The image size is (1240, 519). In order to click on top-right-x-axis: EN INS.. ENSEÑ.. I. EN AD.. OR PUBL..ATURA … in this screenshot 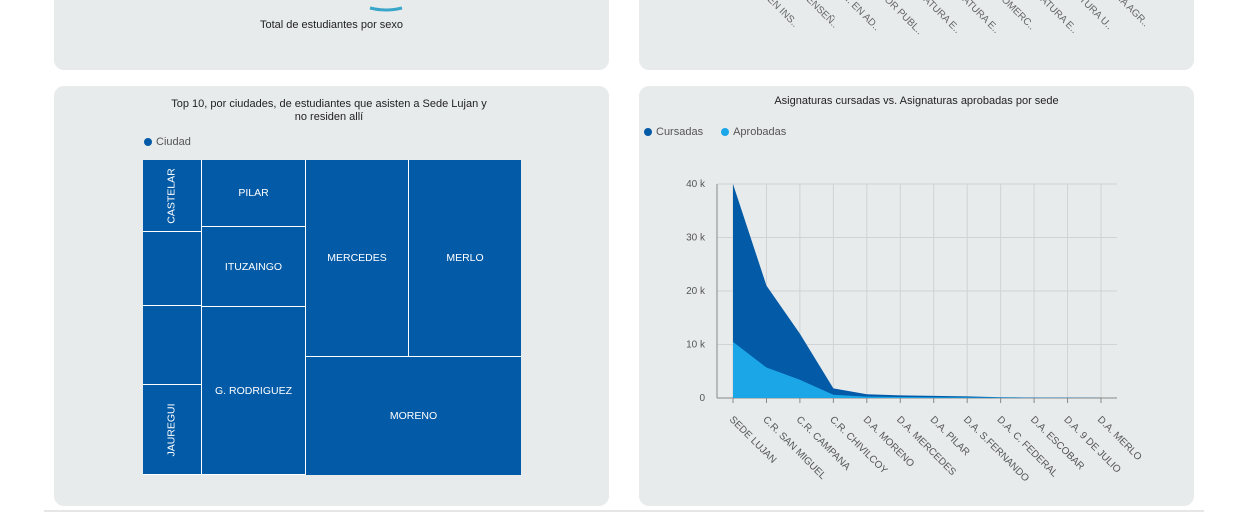, I will do `click(958, 18)`.